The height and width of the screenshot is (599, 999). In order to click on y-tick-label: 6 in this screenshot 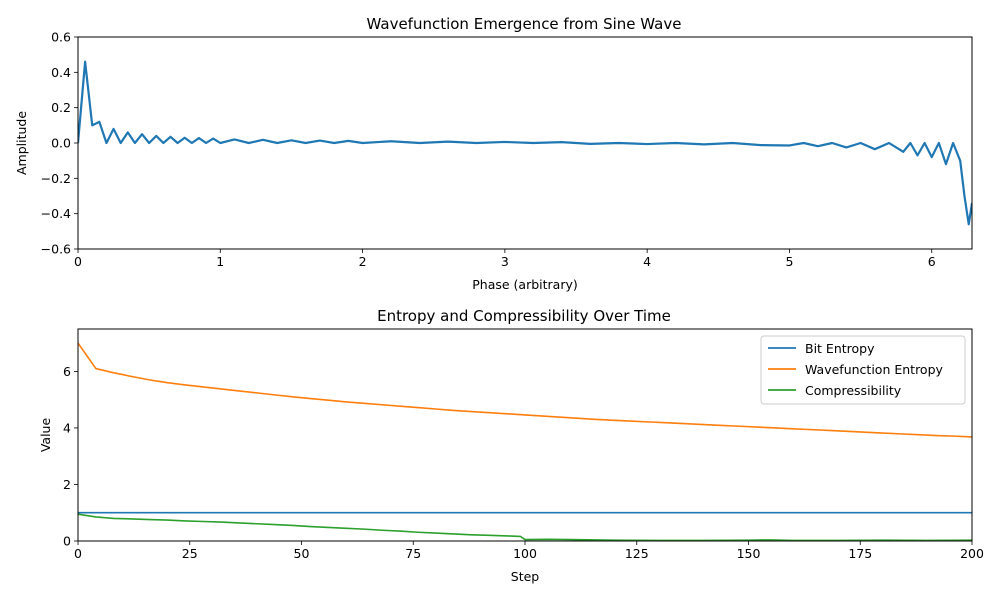, I will do `click(67, 371)`.